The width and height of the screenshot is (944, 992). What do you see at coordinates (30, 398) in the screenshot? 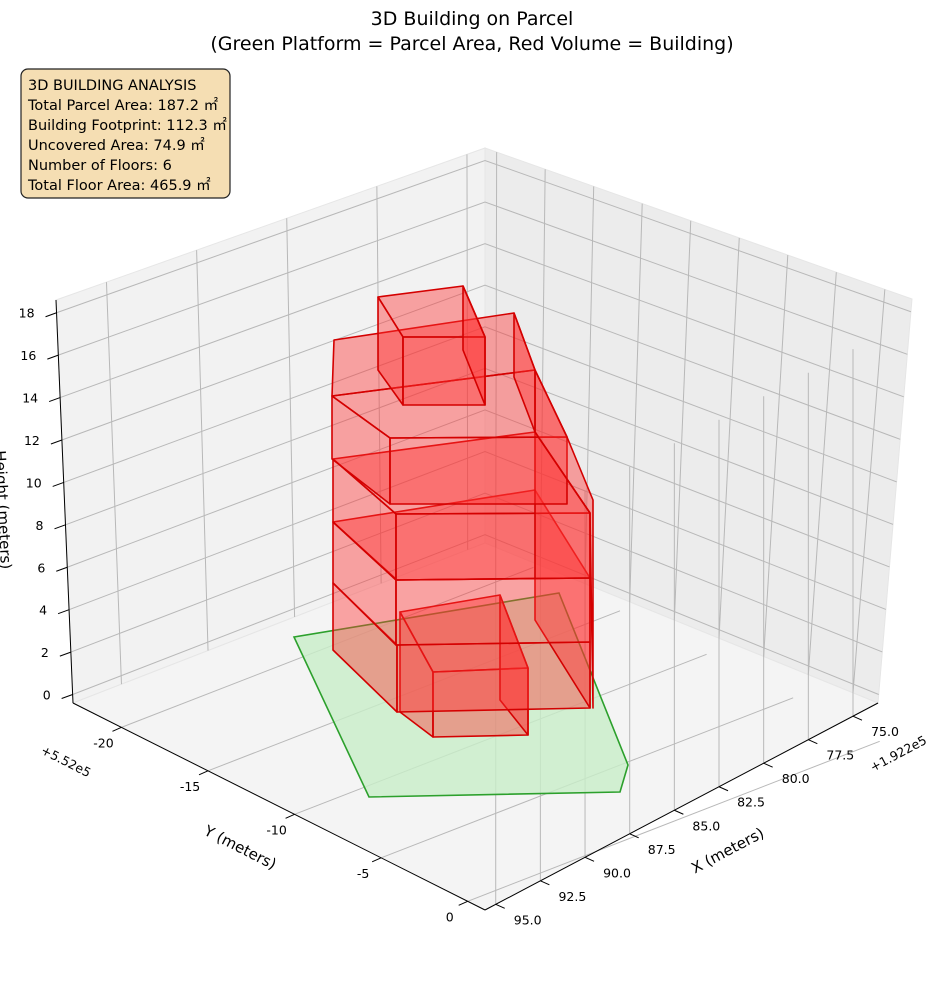
I see `z-tick-label: 14` at bounding box center [30, 398].